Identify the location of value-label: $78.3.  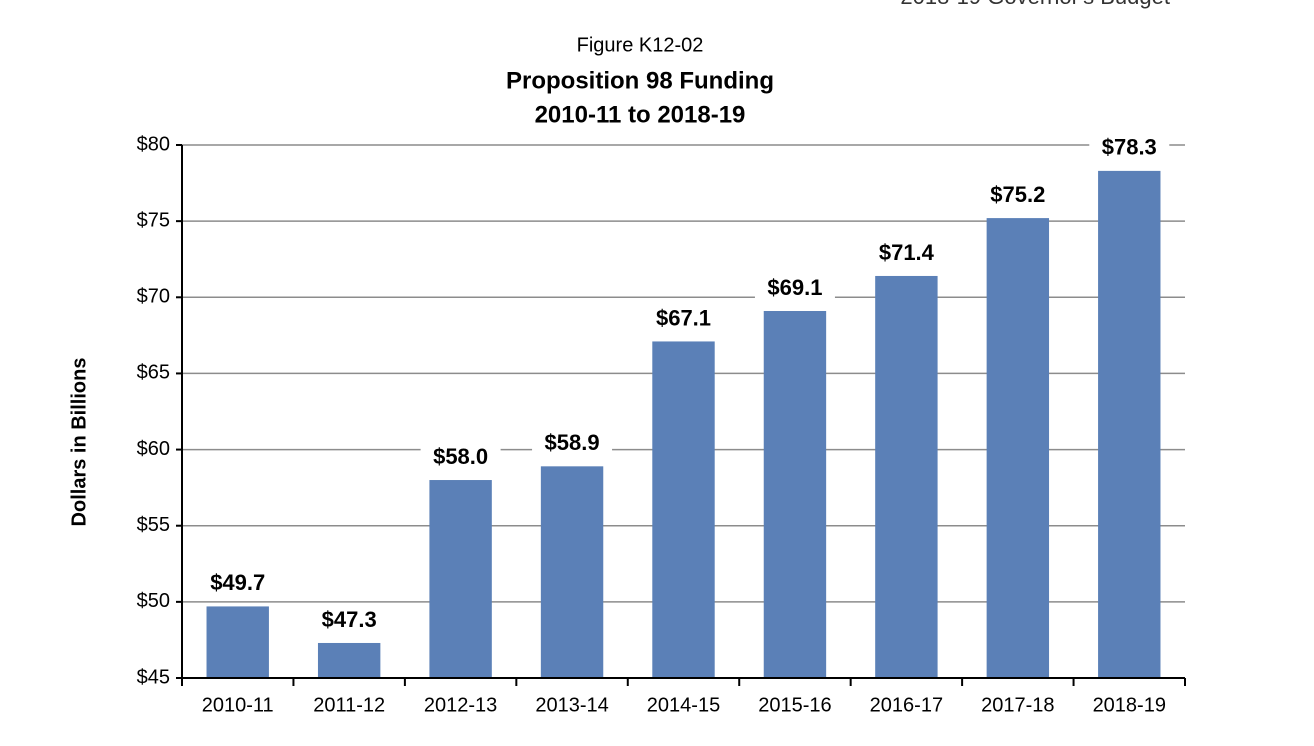
(1129, 147).